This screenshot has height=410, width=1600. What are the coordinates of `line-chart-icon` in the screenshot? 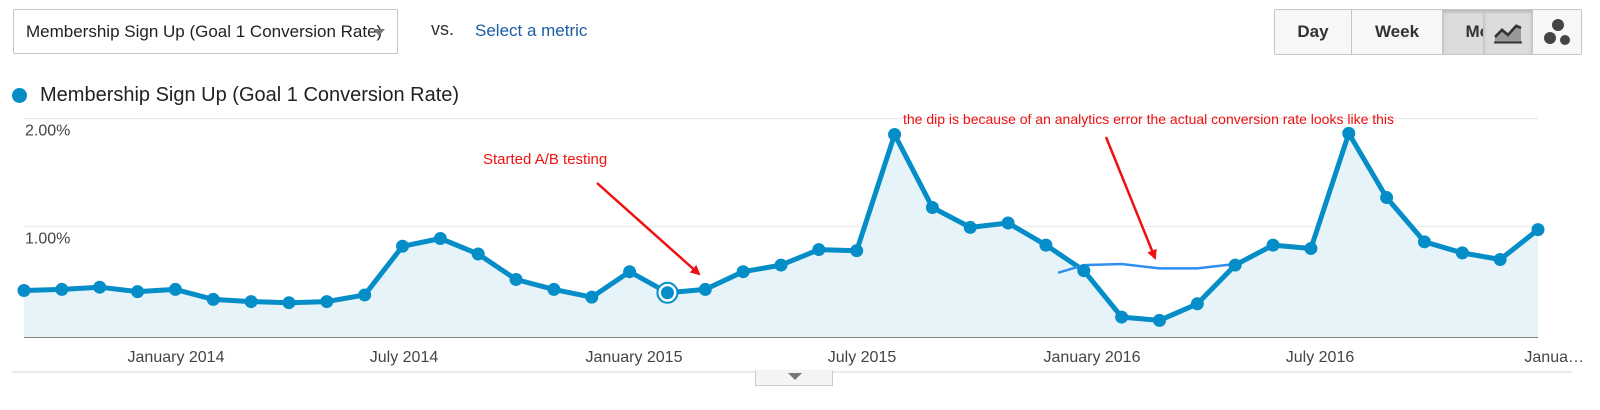 It's located at (1508, 34).